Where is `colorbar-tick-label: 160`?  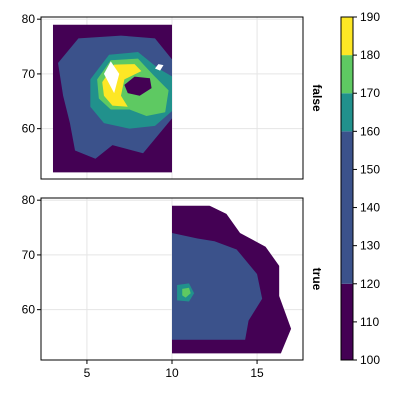 colorbar-tick-label: 160 is located at coordinates (370, 131).